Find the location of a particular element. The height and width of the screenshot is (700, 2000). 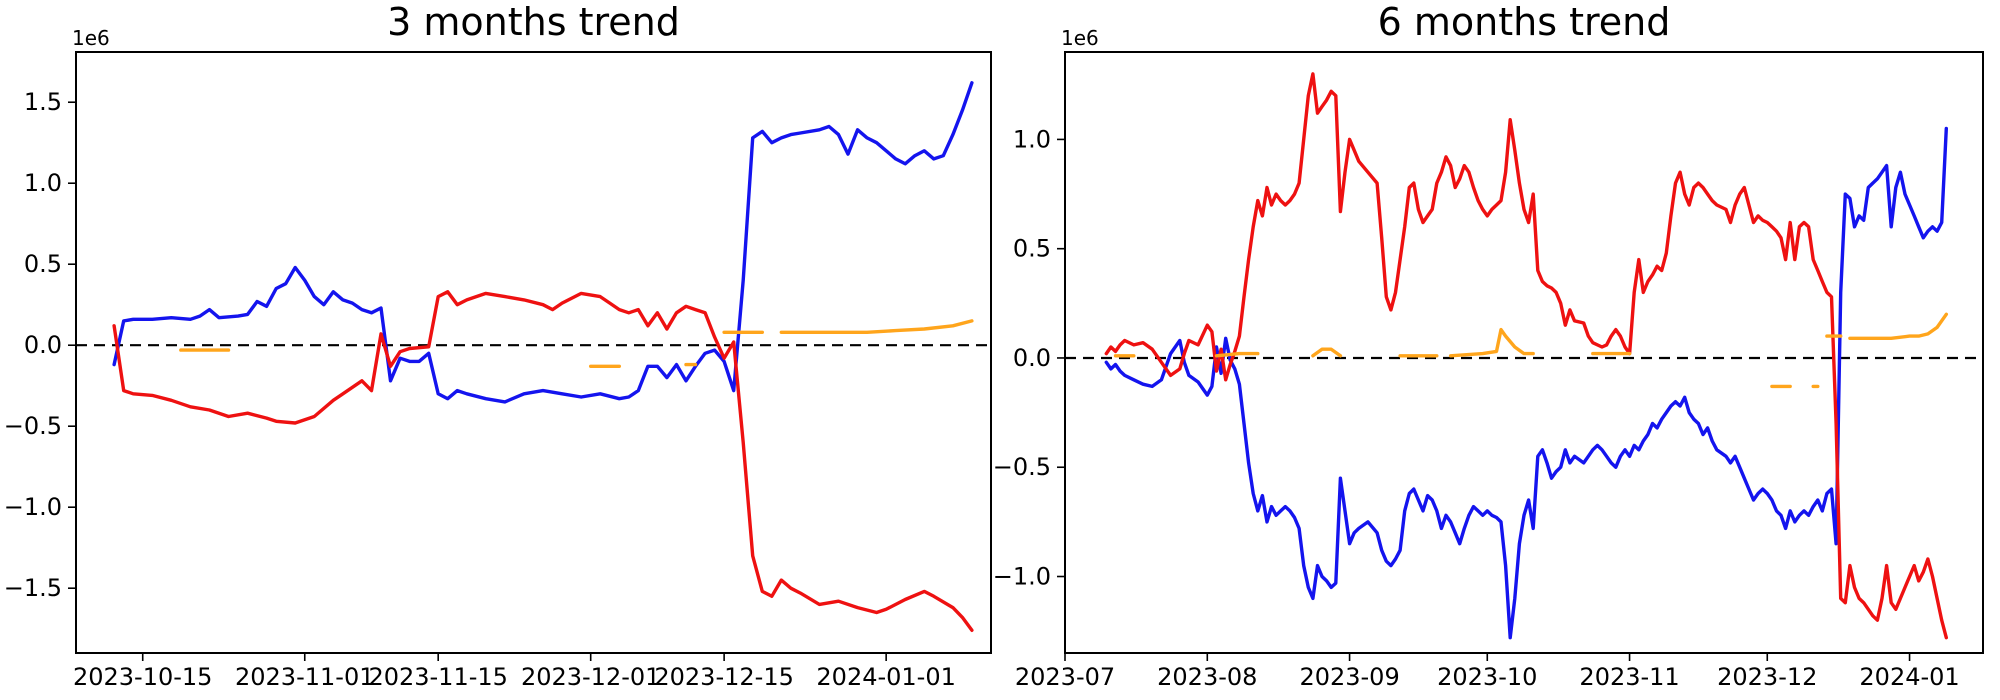

left-x-tick-label: 2023-11-01 is located at coordinates (304, 677).